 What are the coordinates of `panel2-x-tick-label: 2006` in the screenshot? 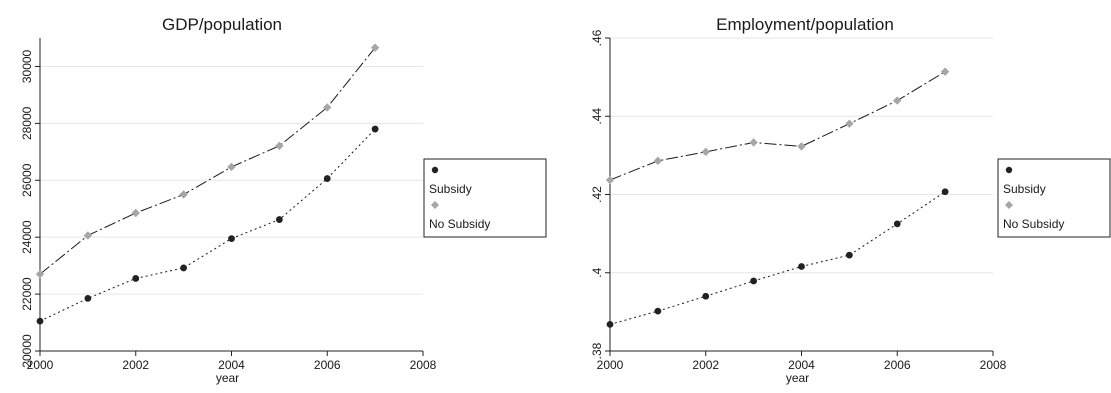 It's located at (897, 365).